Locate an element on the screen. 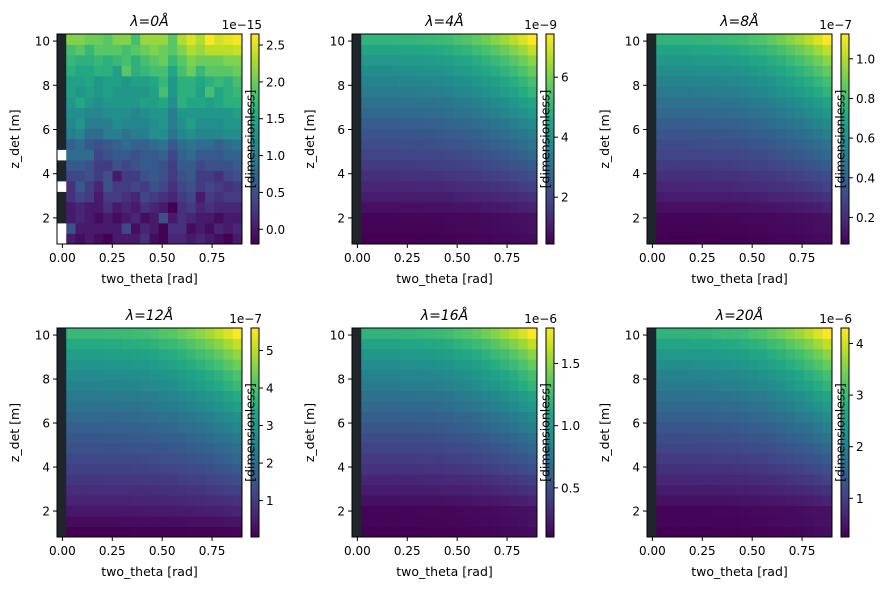 This screenshot has width=889, height=590. y-tick-label: 4 is located at coordinates (636, 174).